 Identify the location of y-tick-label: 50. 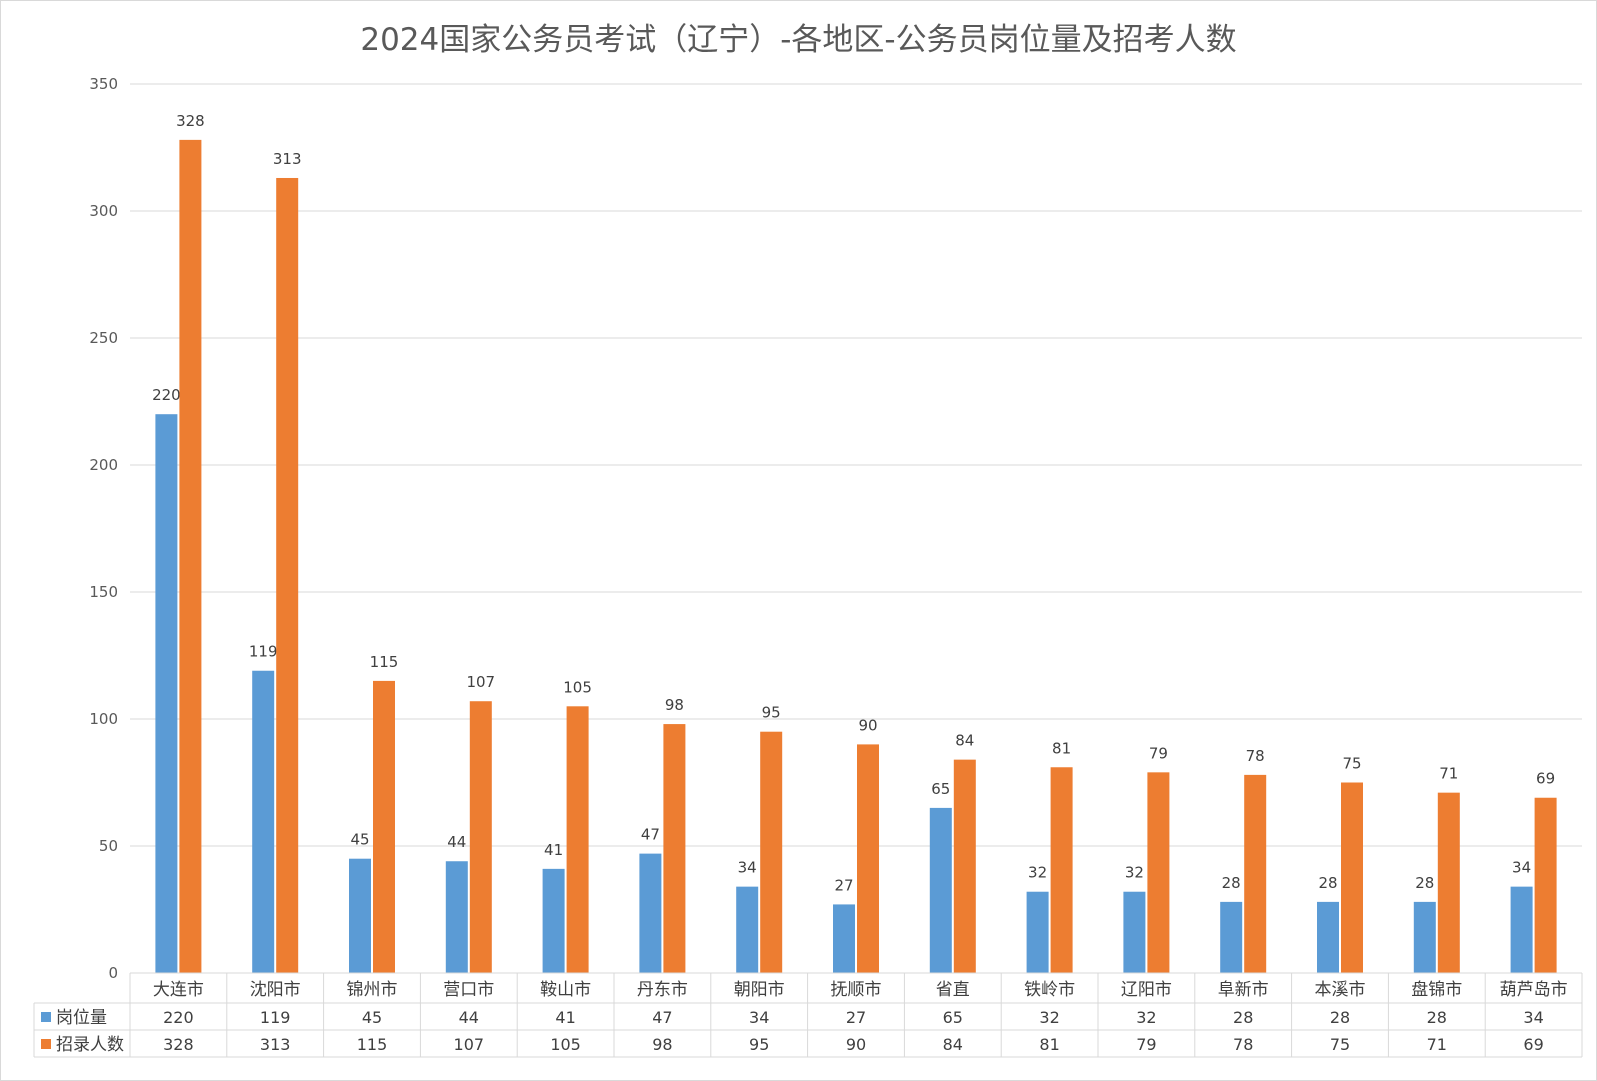
(108, 846).